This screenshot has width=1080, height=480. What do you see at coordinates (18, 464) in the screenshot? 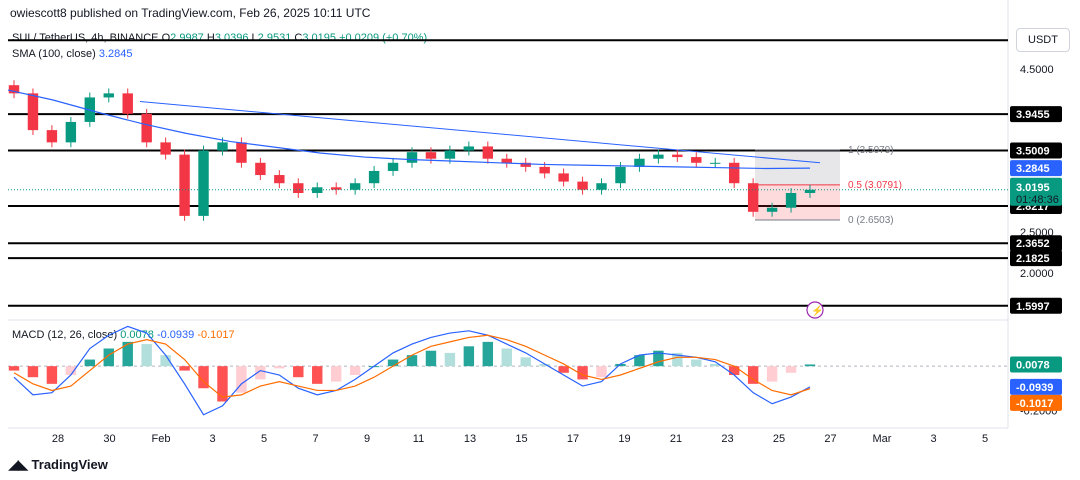
I see `tradingview-logo-icon: ◢◣` at bounding box center [18, 464].